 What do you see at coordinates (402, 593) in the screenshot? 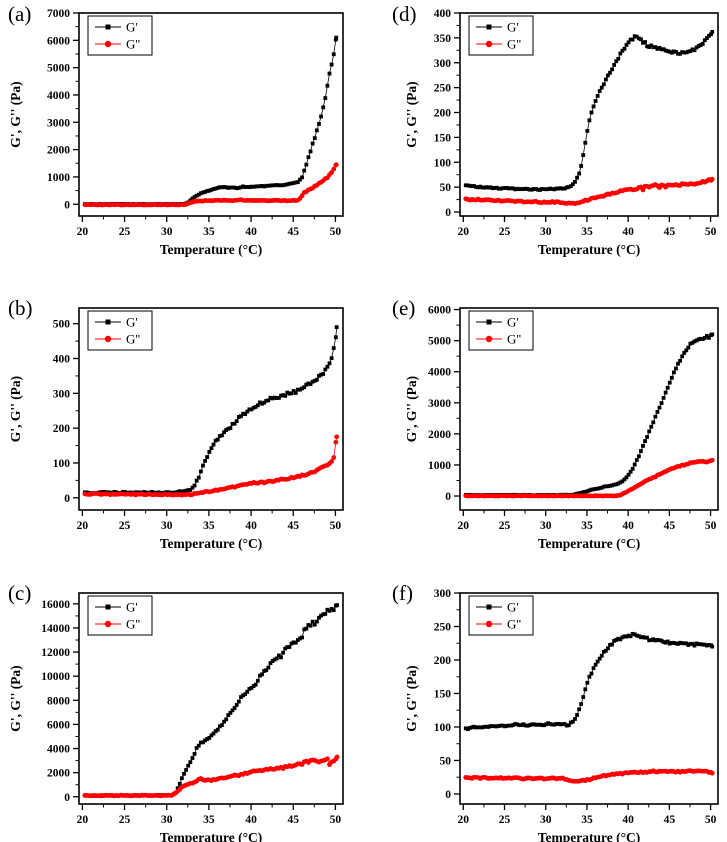
I see `panel-label-f: (f)` at bounding box center [402, 593].